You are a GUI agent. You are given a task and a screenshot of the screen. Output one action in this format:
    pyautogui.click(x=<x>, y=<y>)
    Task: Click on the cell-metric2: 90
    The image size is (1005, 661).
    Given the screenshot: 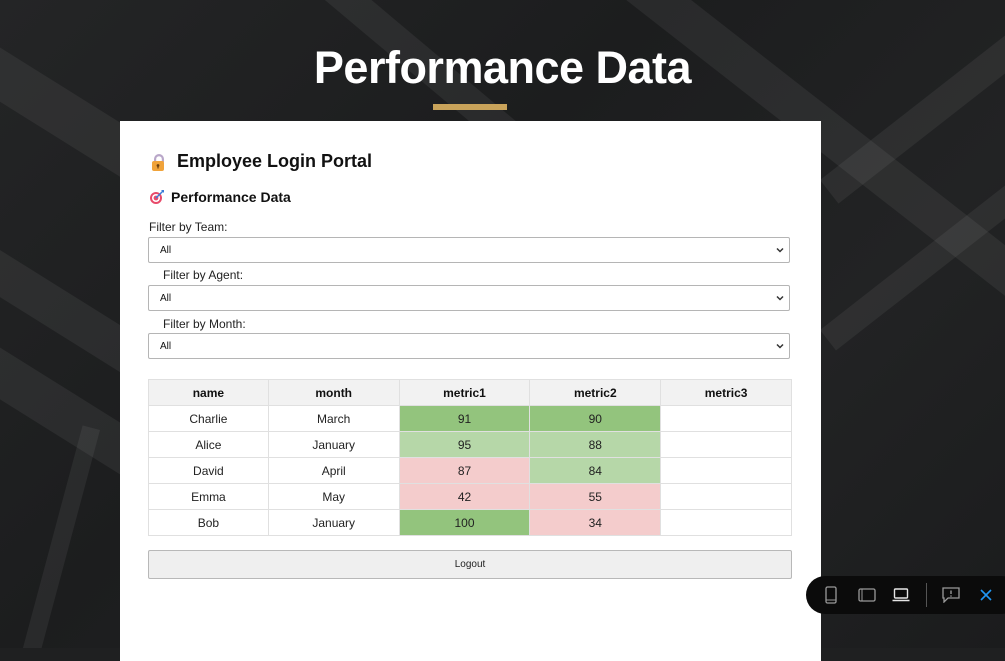 What is the action you would take?
    pyautogui.click(x=595, y=418)
    